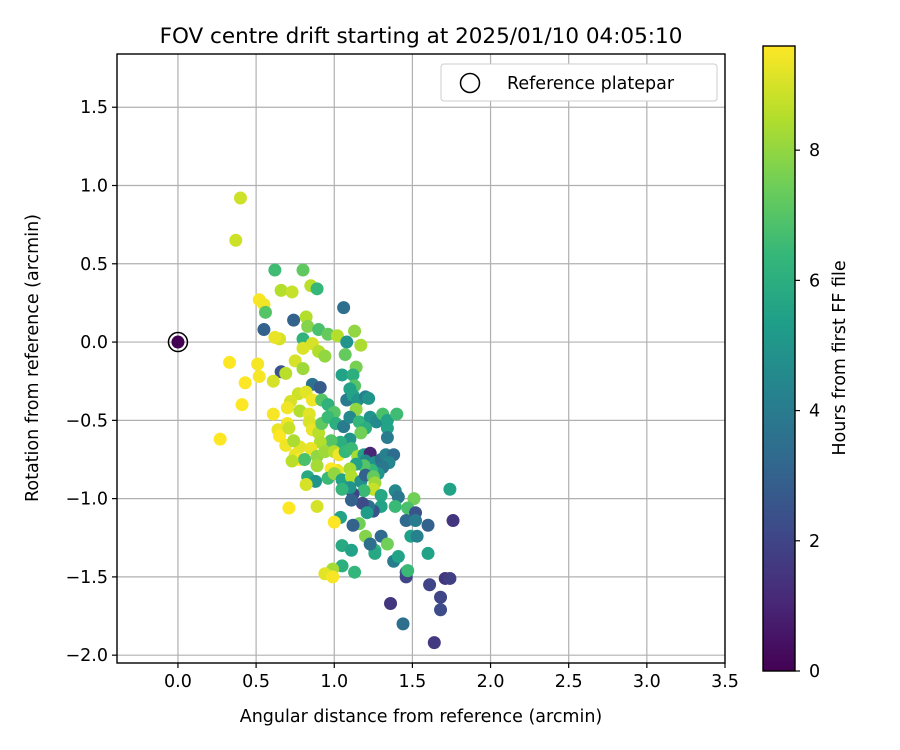 This screenshot has width=900, height=750. What do you see at coordinates (840, 357) in the screenshot?
I see `colorbar-label: Hours from first FF file` at bounding box center [840, 357].